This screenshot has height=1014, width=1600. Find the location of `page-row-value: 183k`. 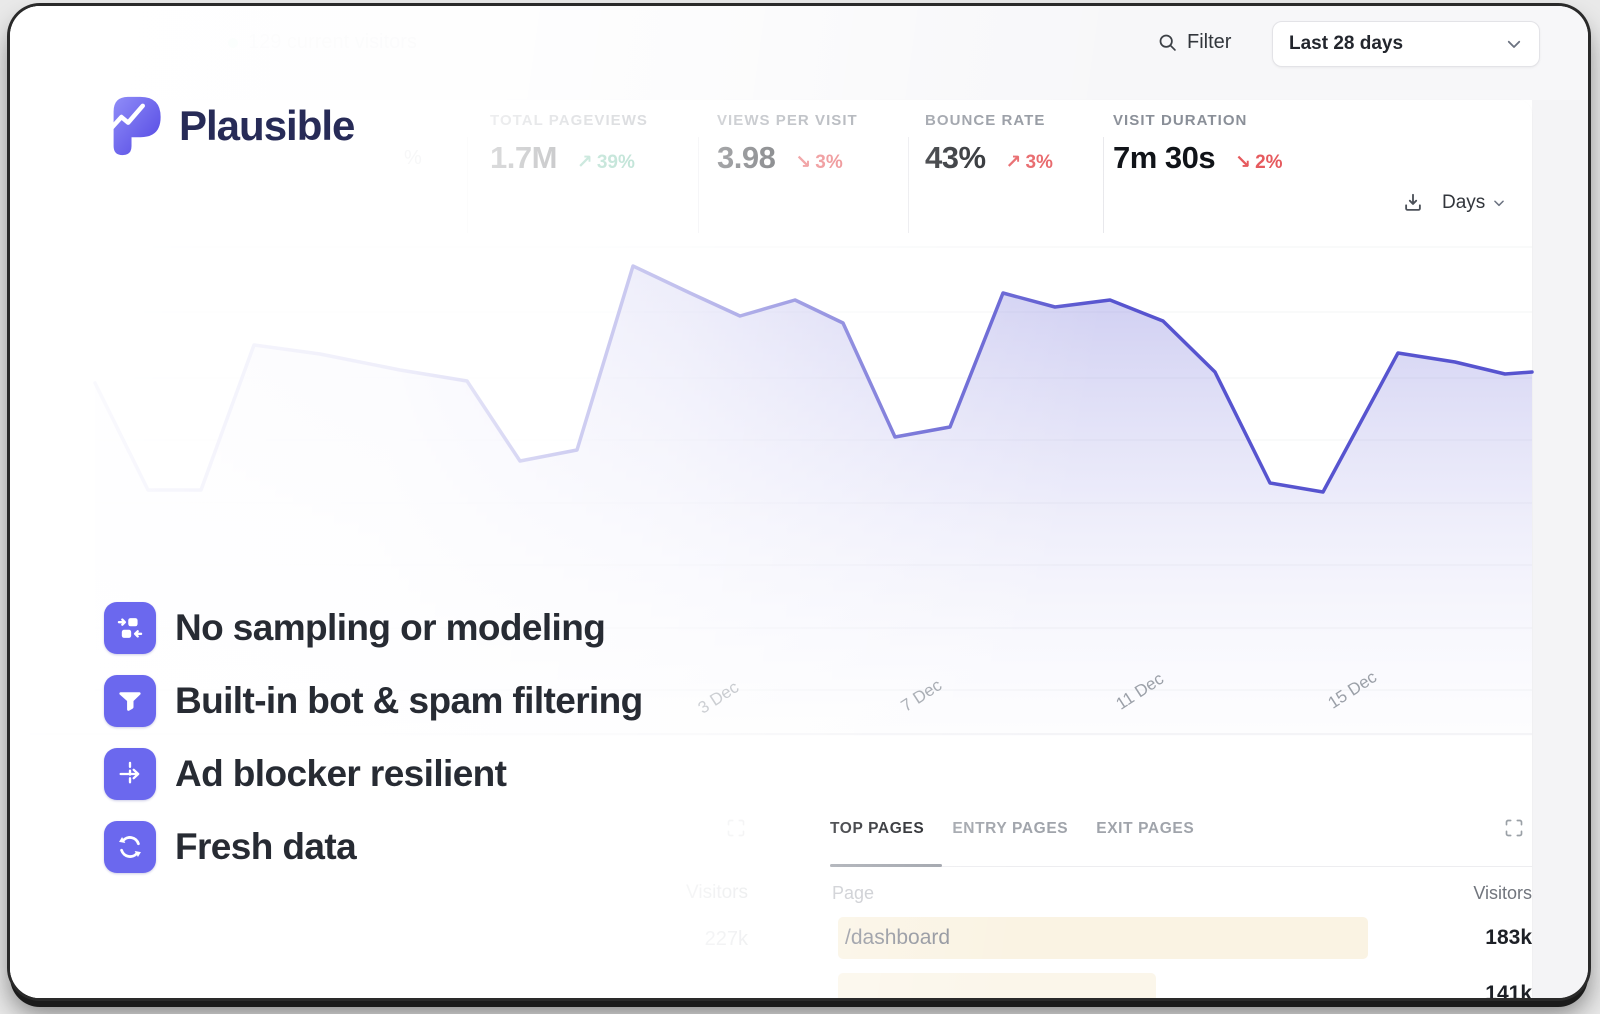

page-row-value: 183k is located at coordinates (1508, 937).